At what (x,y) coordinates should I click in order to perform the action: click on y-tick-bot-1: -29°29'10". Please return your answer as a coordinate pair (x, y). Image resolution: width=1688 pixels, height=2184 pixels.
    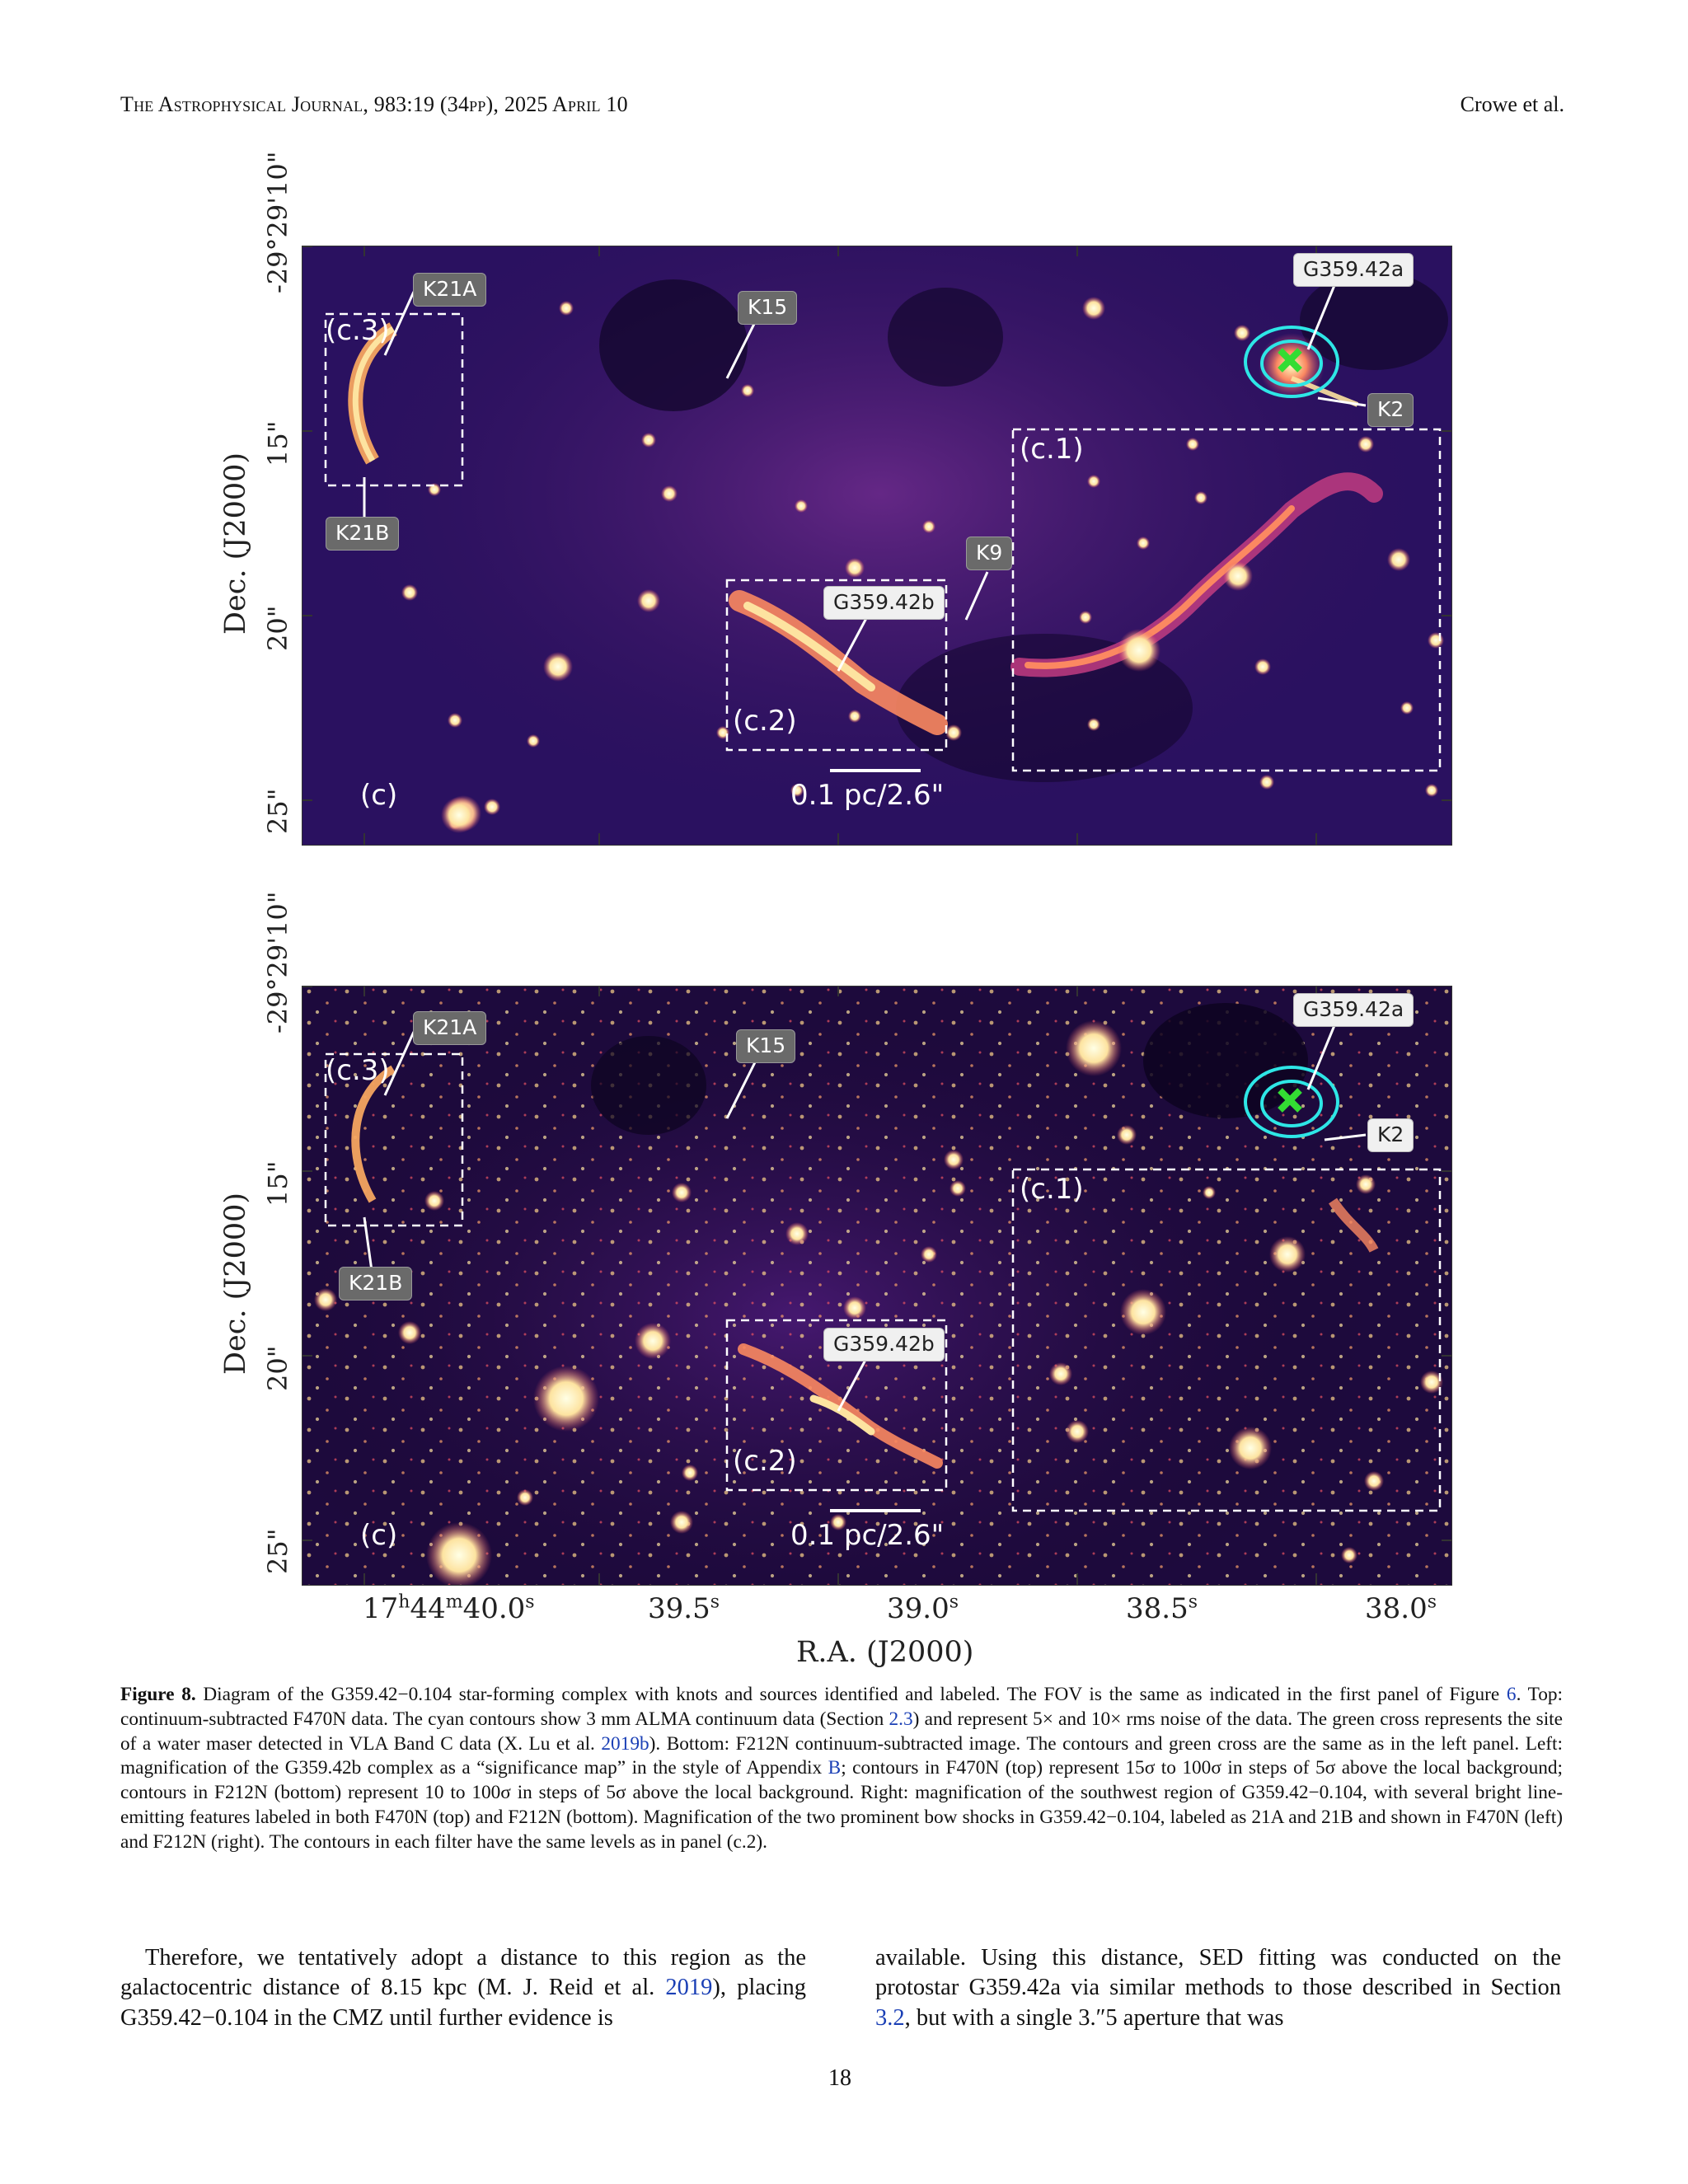
    Looking at the image, I should click on (278, 962).